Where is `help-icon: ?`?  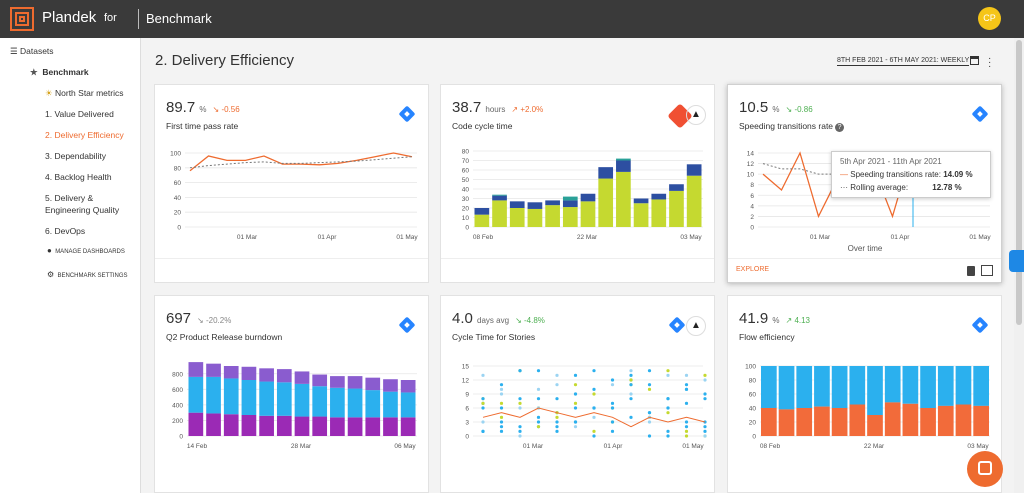 help-icon: ? is located at coordinates (840, 127).